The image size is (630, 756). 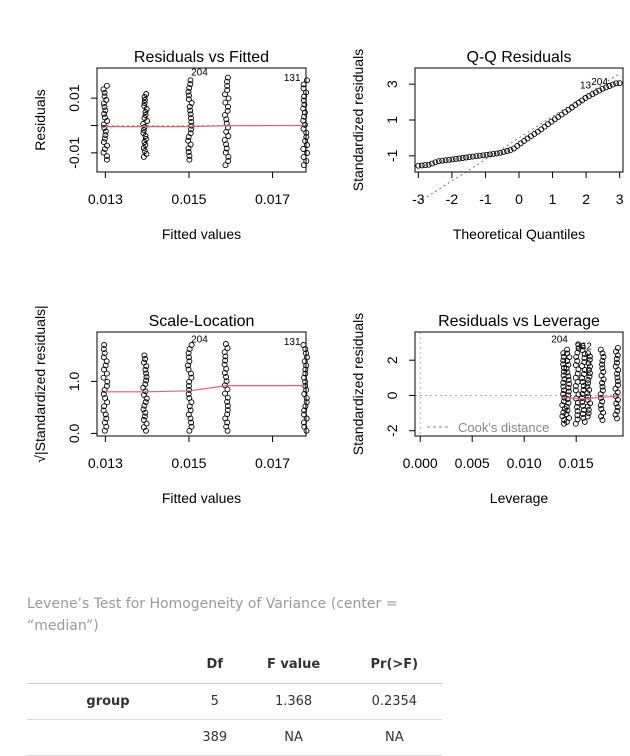 What do you see at coordinates (292, 342) in the screenshot?
I see `point-label: 131` at bounding box center [292, 342].